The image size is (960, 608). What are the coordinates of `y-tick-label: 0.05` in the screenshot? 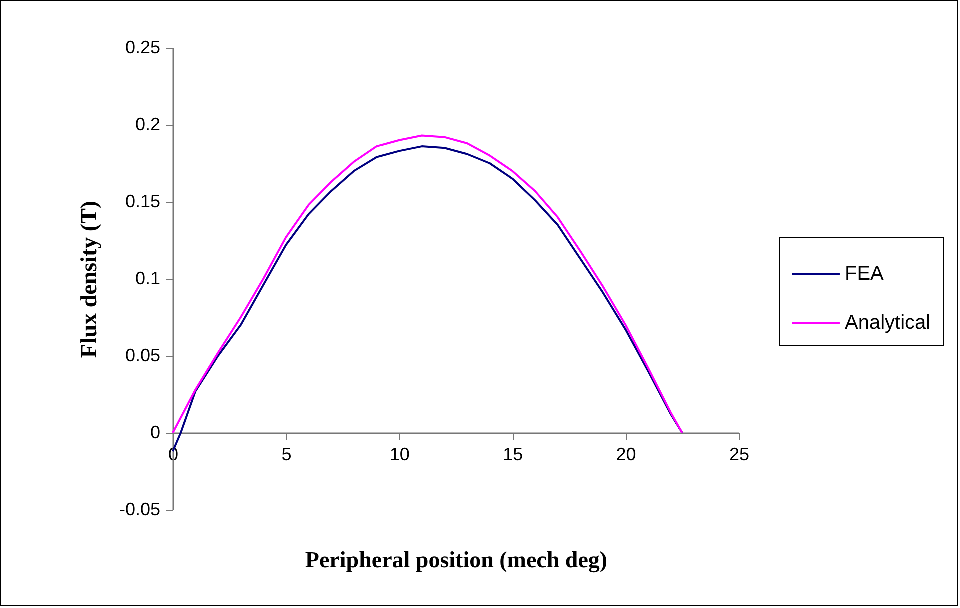 It's located at (142, 356).